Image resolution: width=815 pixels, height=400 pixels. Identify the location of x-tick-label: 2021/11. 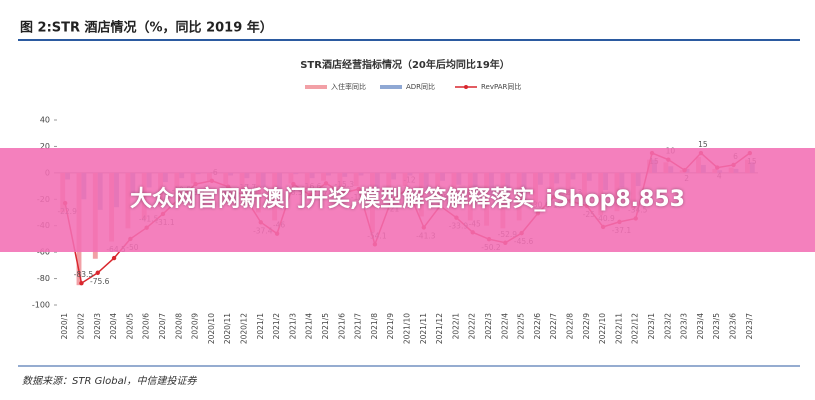
(423, 328).